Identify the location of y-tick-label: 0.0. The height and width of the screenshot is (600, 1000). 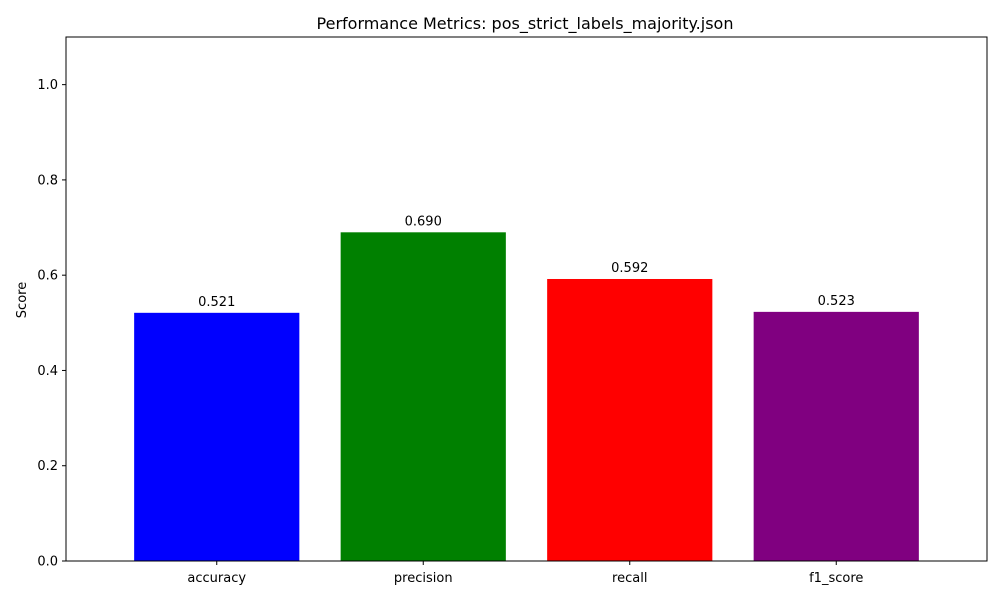
(47, 562).